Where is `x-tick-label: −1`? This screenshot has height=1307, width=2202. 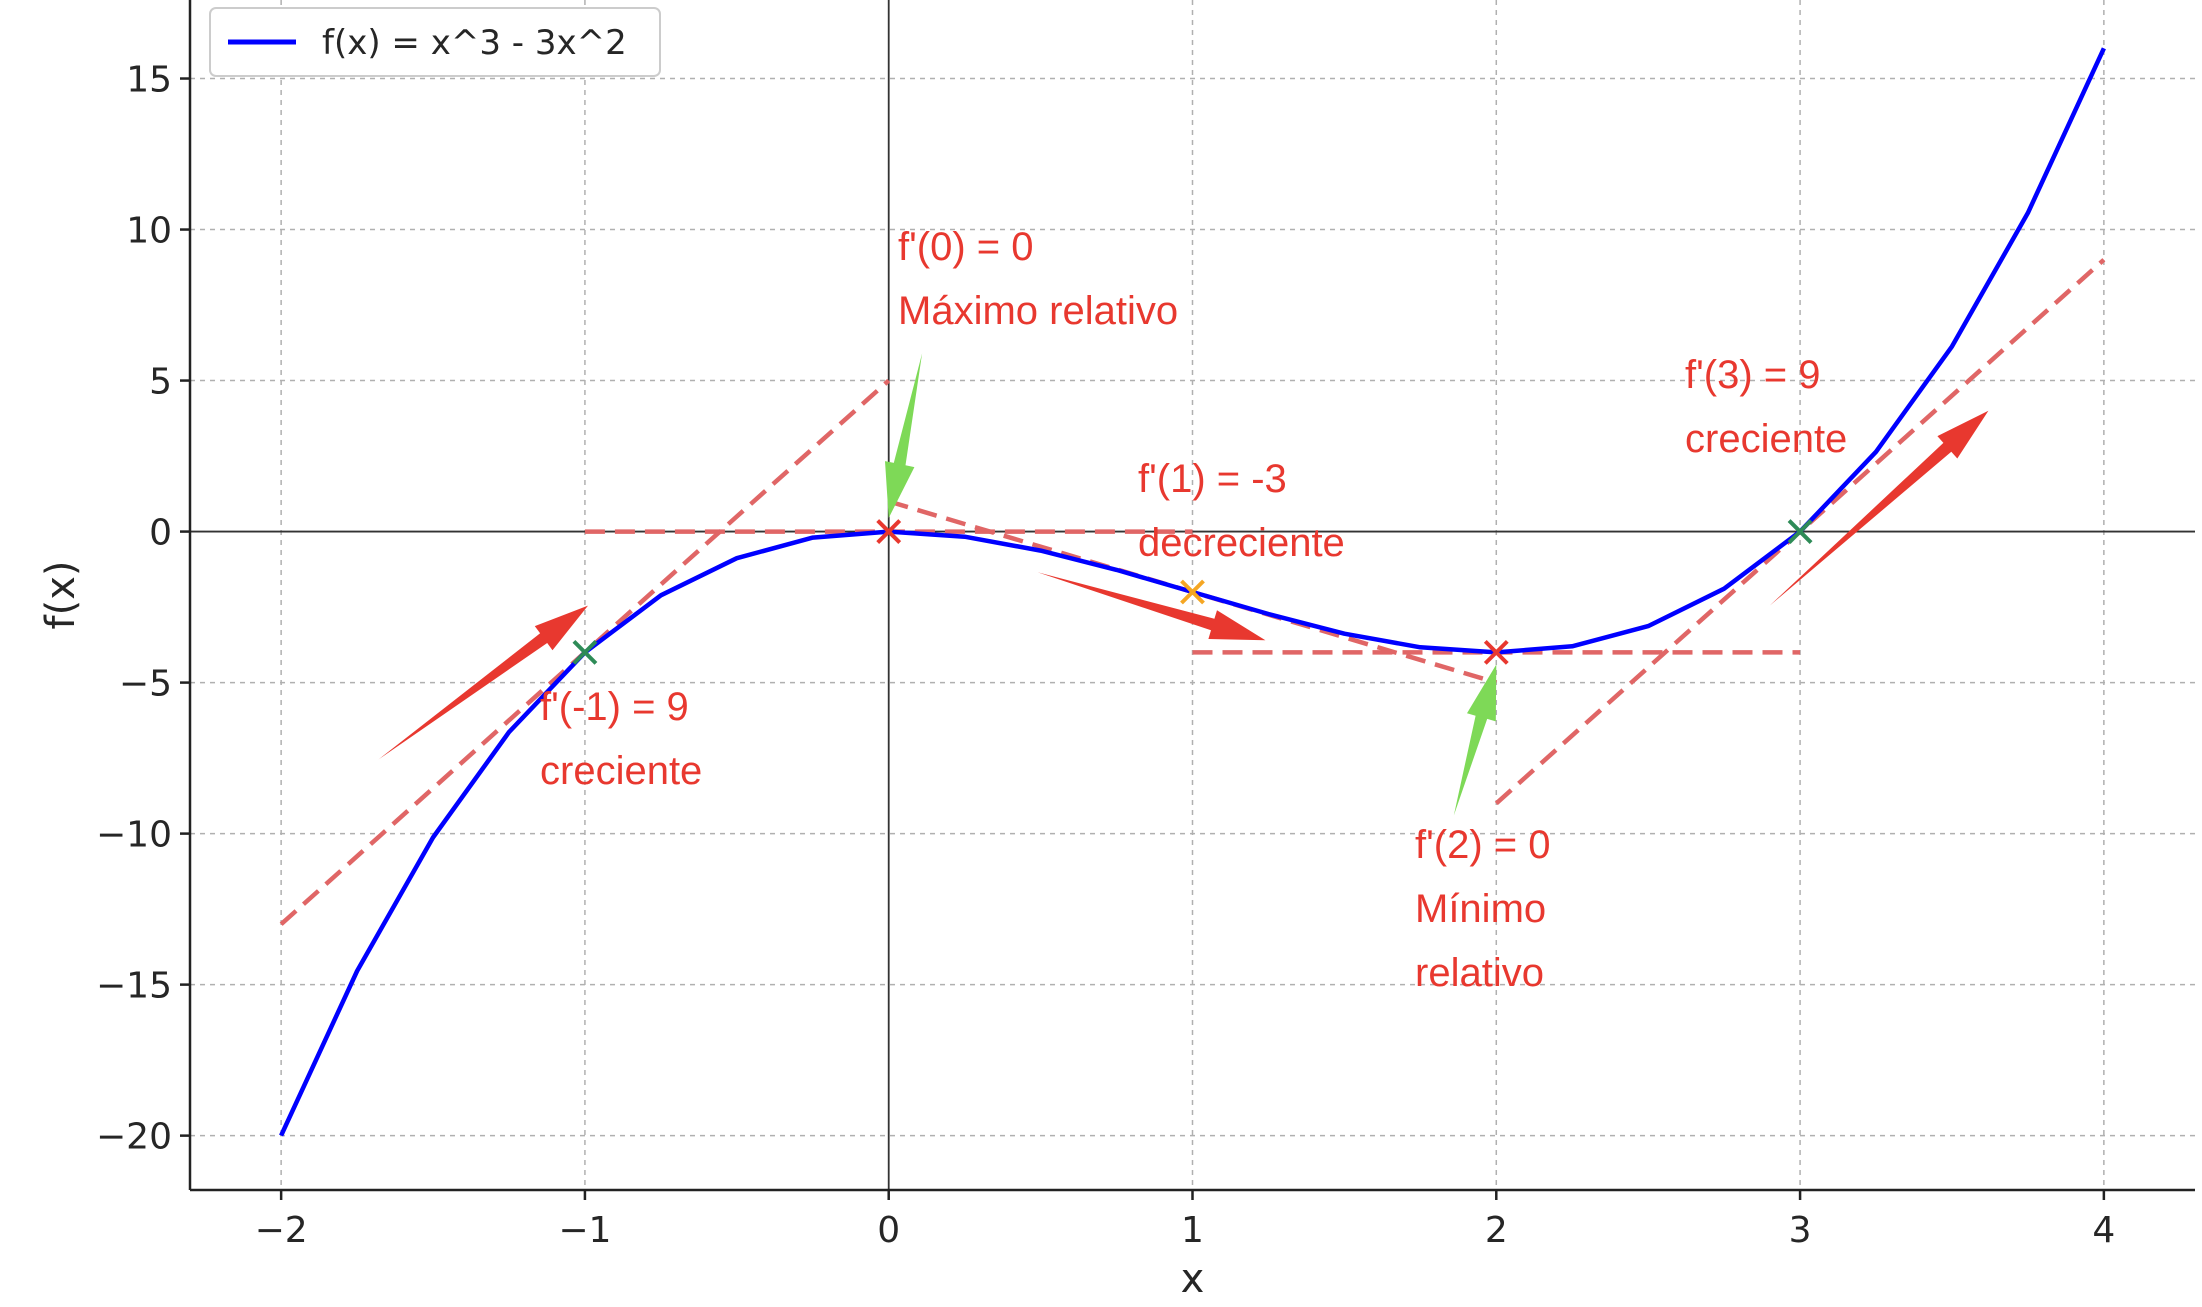 x-tick-label: −1 is located at coordinates (584, 1230).